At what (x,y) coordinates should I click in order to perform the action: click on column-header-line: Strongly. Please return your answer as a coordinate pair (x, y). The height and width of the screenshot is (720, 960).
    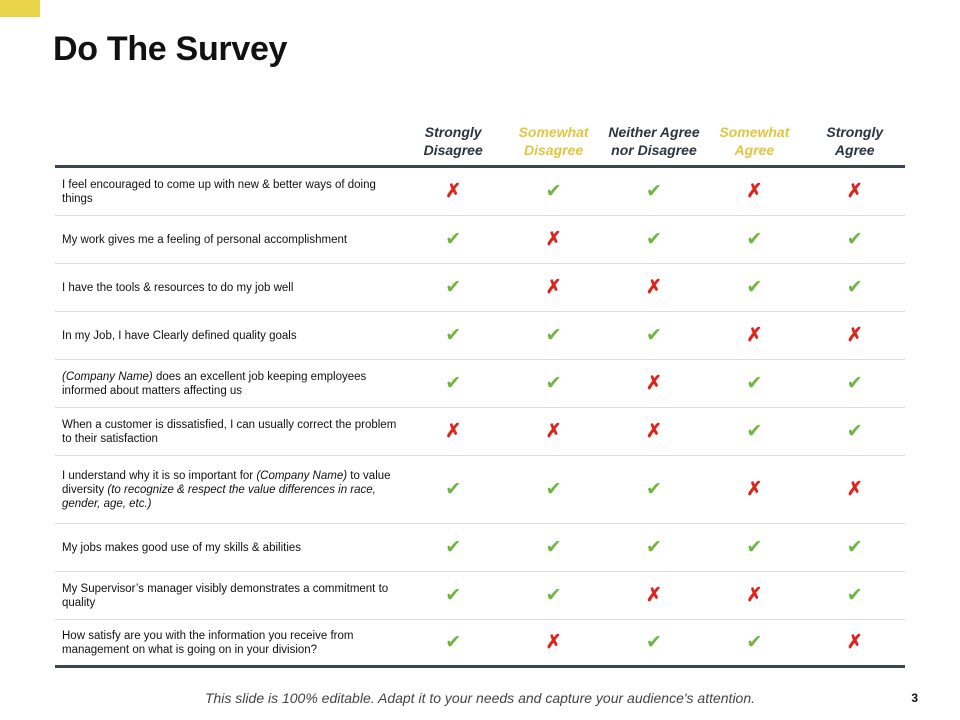
    Looking at the image, I should click on (453, 132).